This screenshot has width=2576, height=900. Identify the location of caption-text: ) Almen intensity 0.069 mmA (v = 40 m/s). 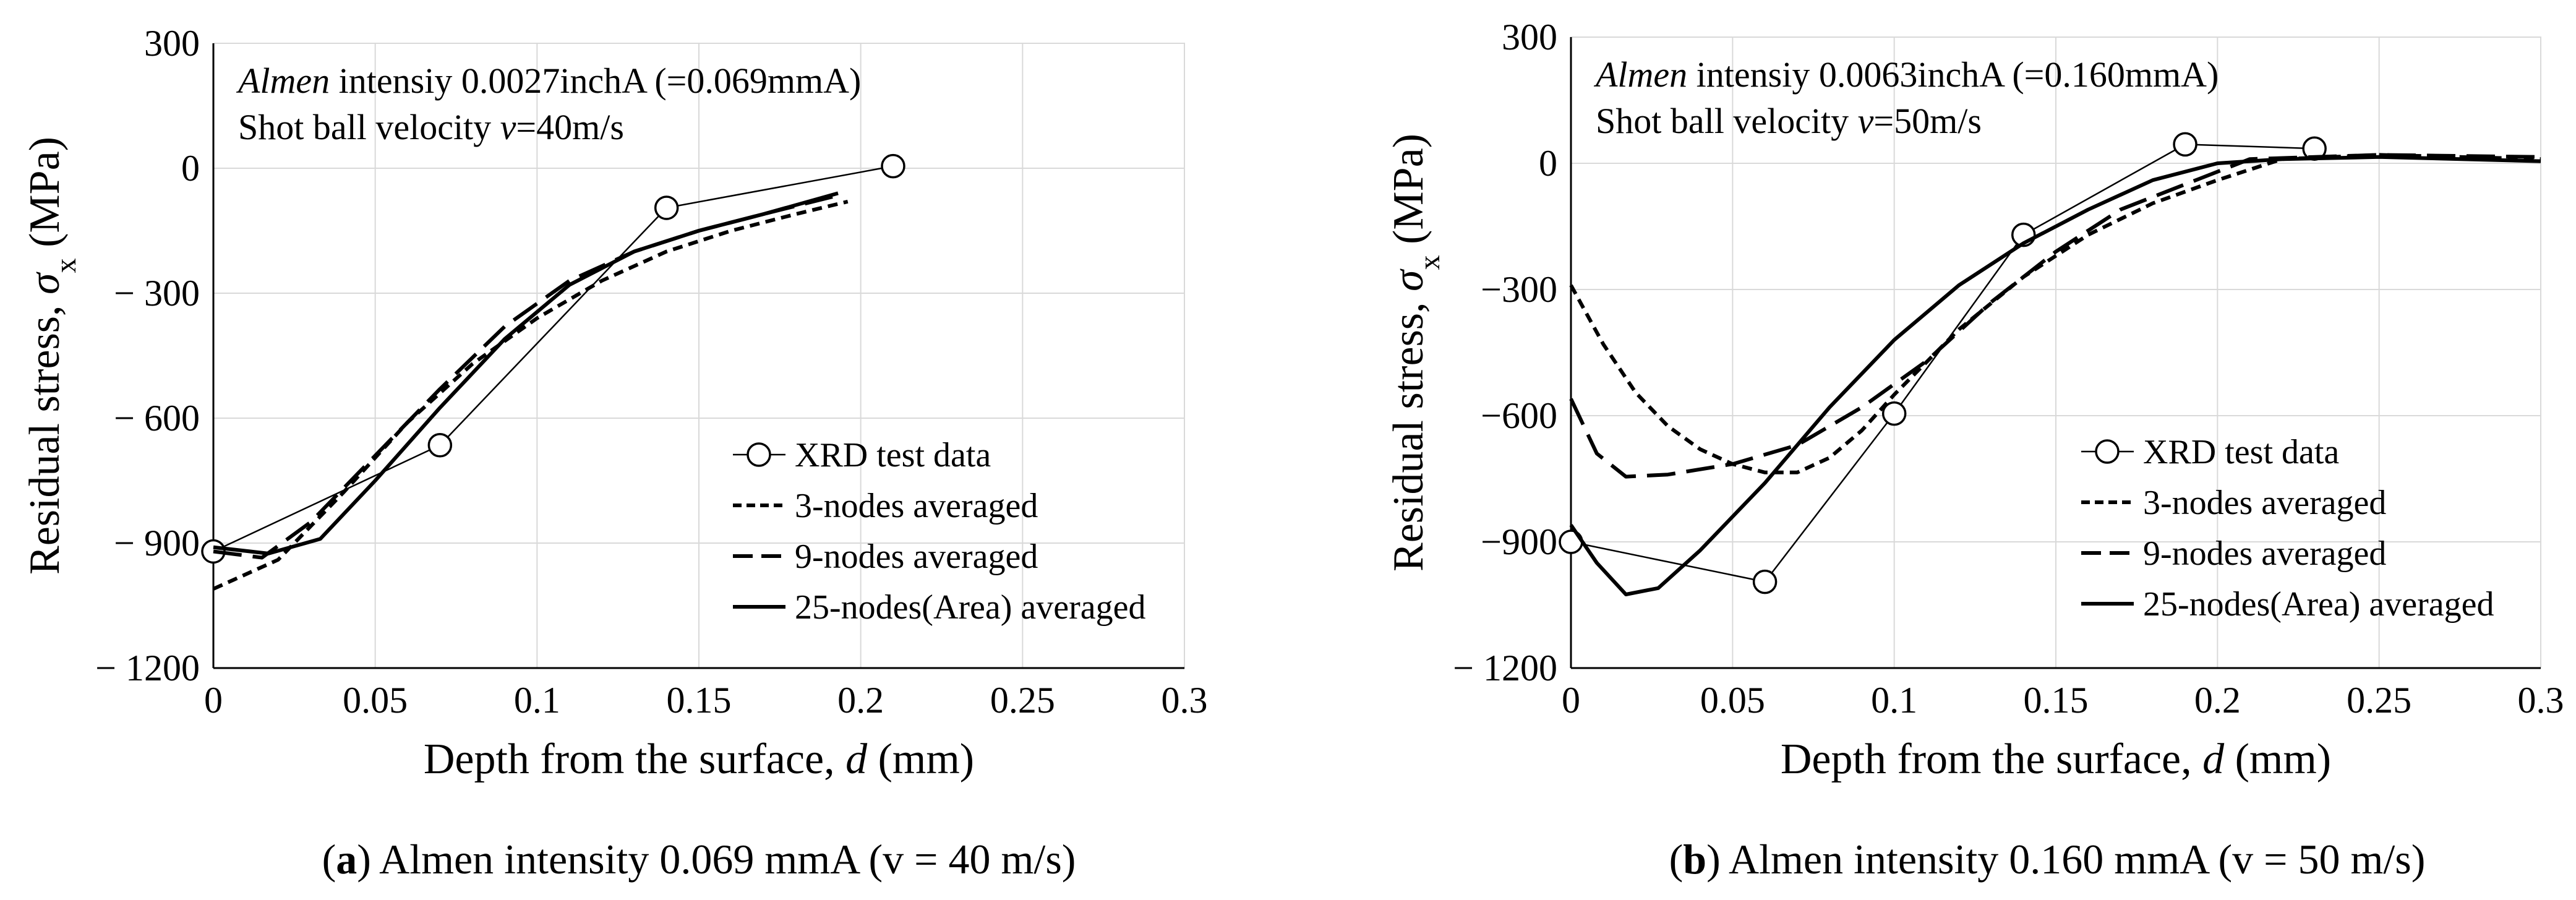
(716, 860).